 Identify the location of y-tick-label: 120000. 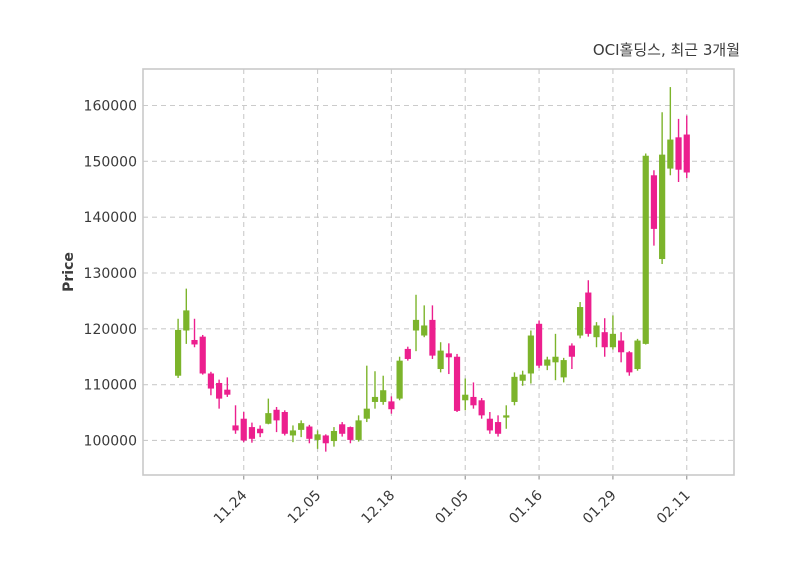
(110, 330).